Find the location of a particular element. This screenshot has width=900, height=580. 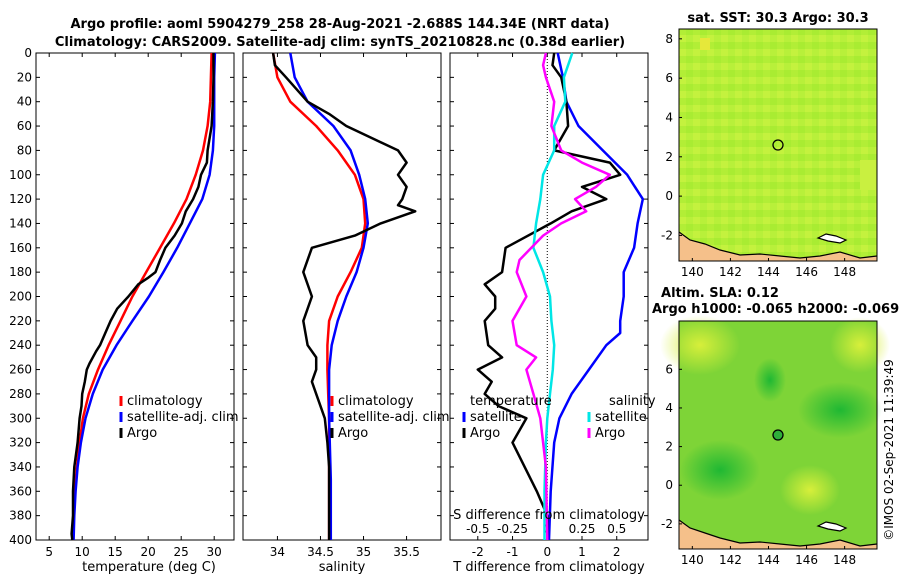

y-tick-label: 60 is located at coordinates (24, 126).